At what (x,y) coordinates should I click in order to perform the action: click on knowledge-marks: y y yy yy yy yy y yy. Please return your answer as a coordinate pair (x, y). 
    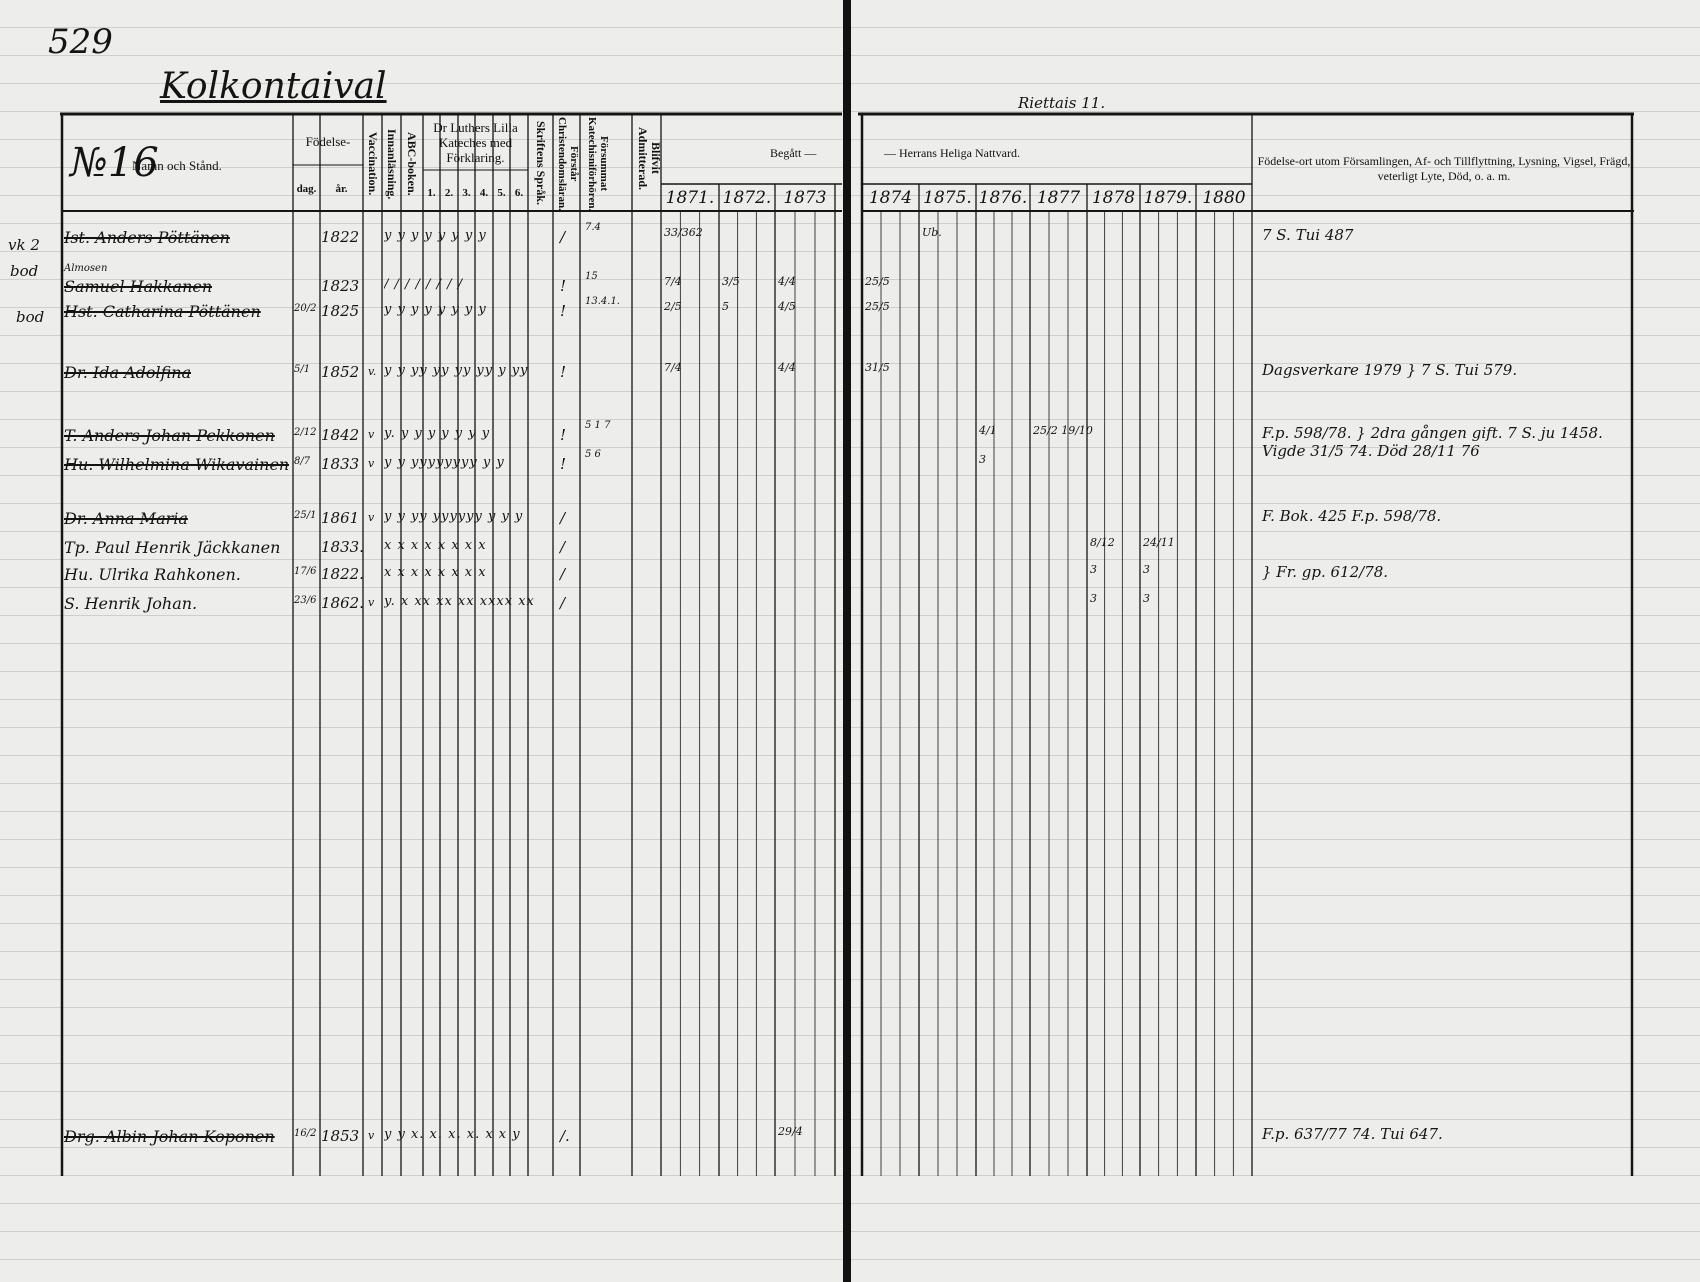
    Looking at the image, I should click on (456, 370).